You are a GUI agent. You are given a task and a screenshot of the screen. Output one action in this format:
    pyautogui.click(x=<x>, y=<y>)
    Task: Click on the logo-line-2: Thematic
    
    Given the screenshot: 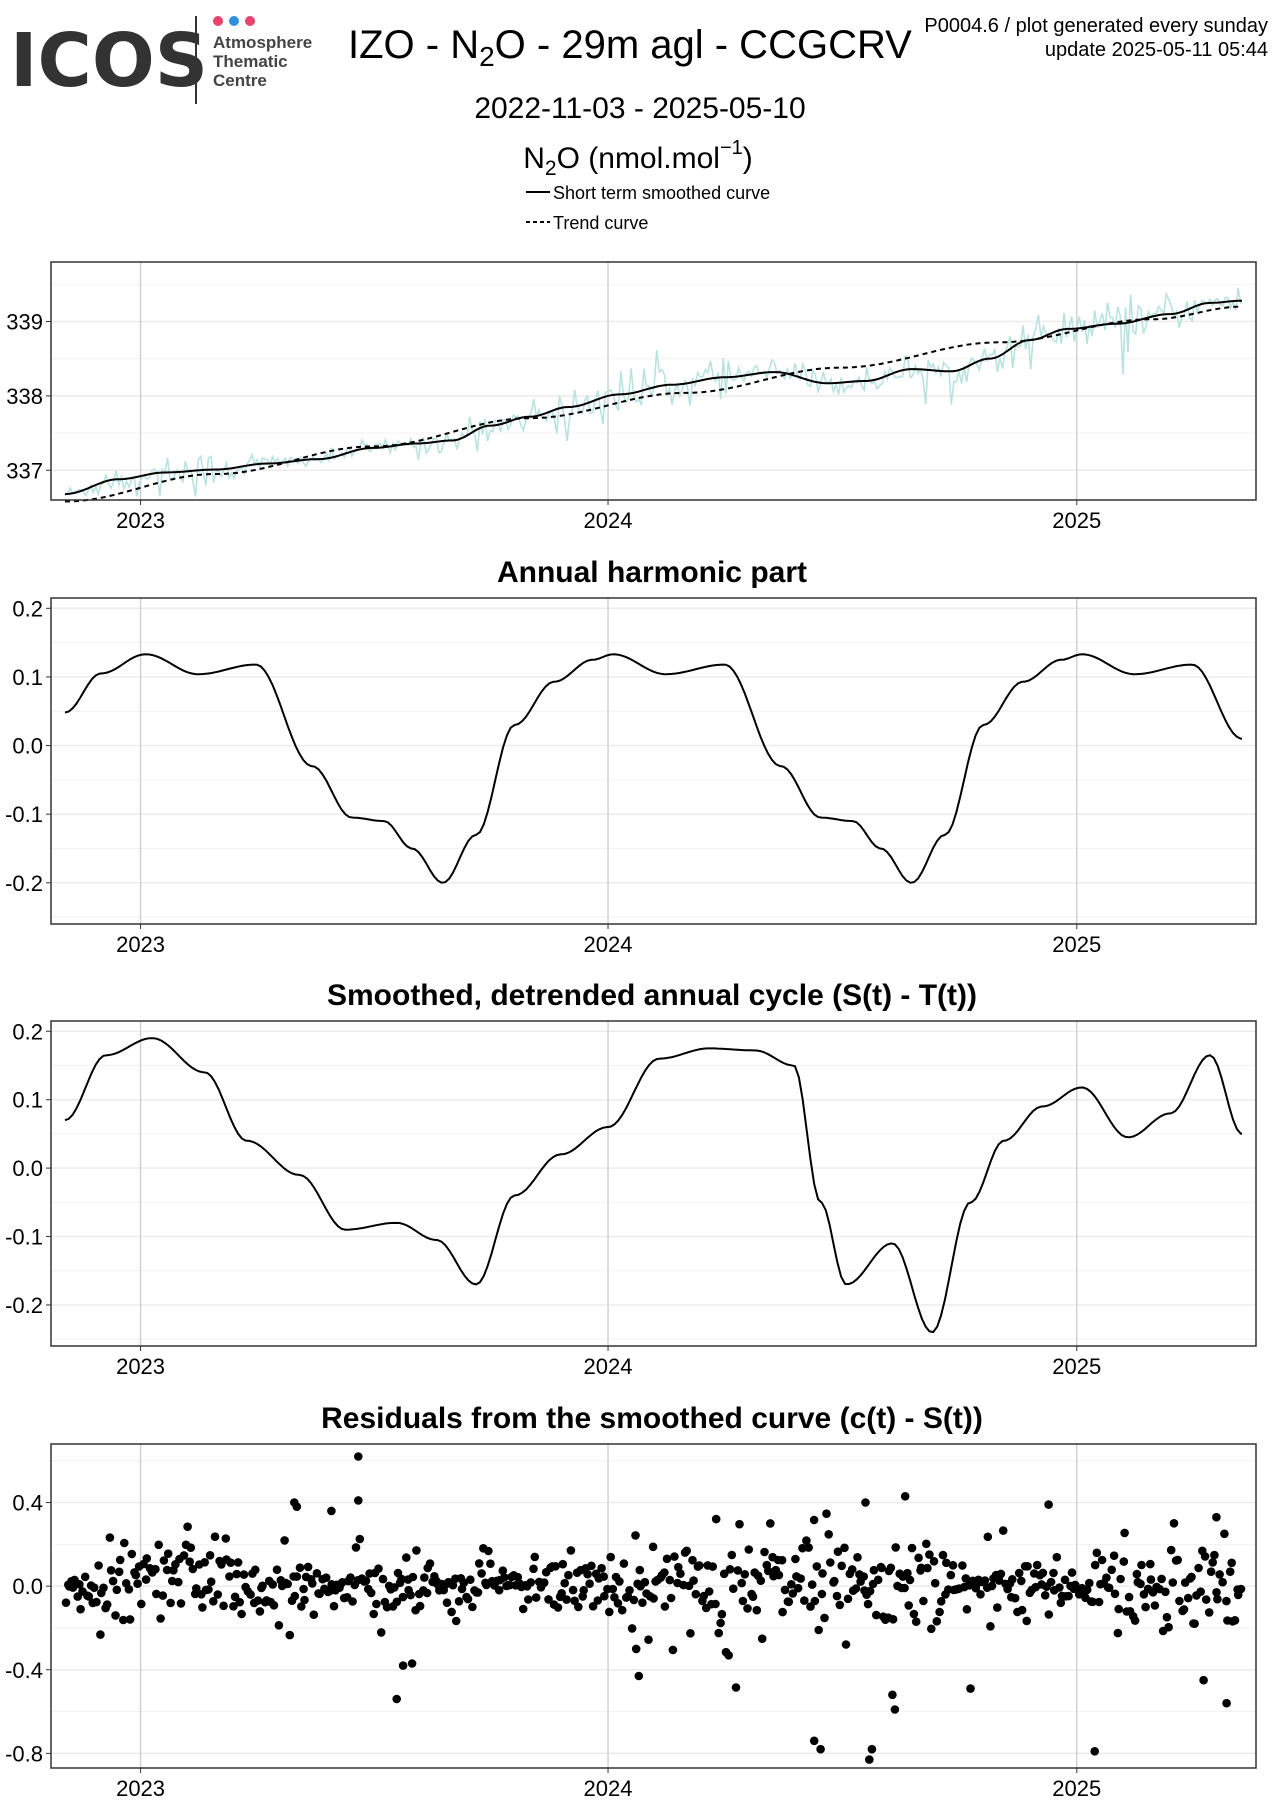 What is the action you would take?
    pyautogui.click(x=250, y=61)
    